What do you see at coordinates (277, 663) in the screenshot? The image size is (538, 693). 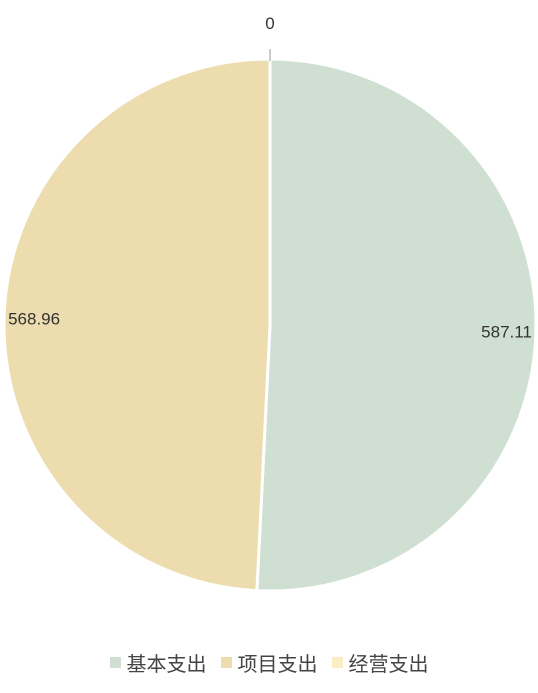 I see `legend-label-project: 项目支出` at bounding box center [277, 663].